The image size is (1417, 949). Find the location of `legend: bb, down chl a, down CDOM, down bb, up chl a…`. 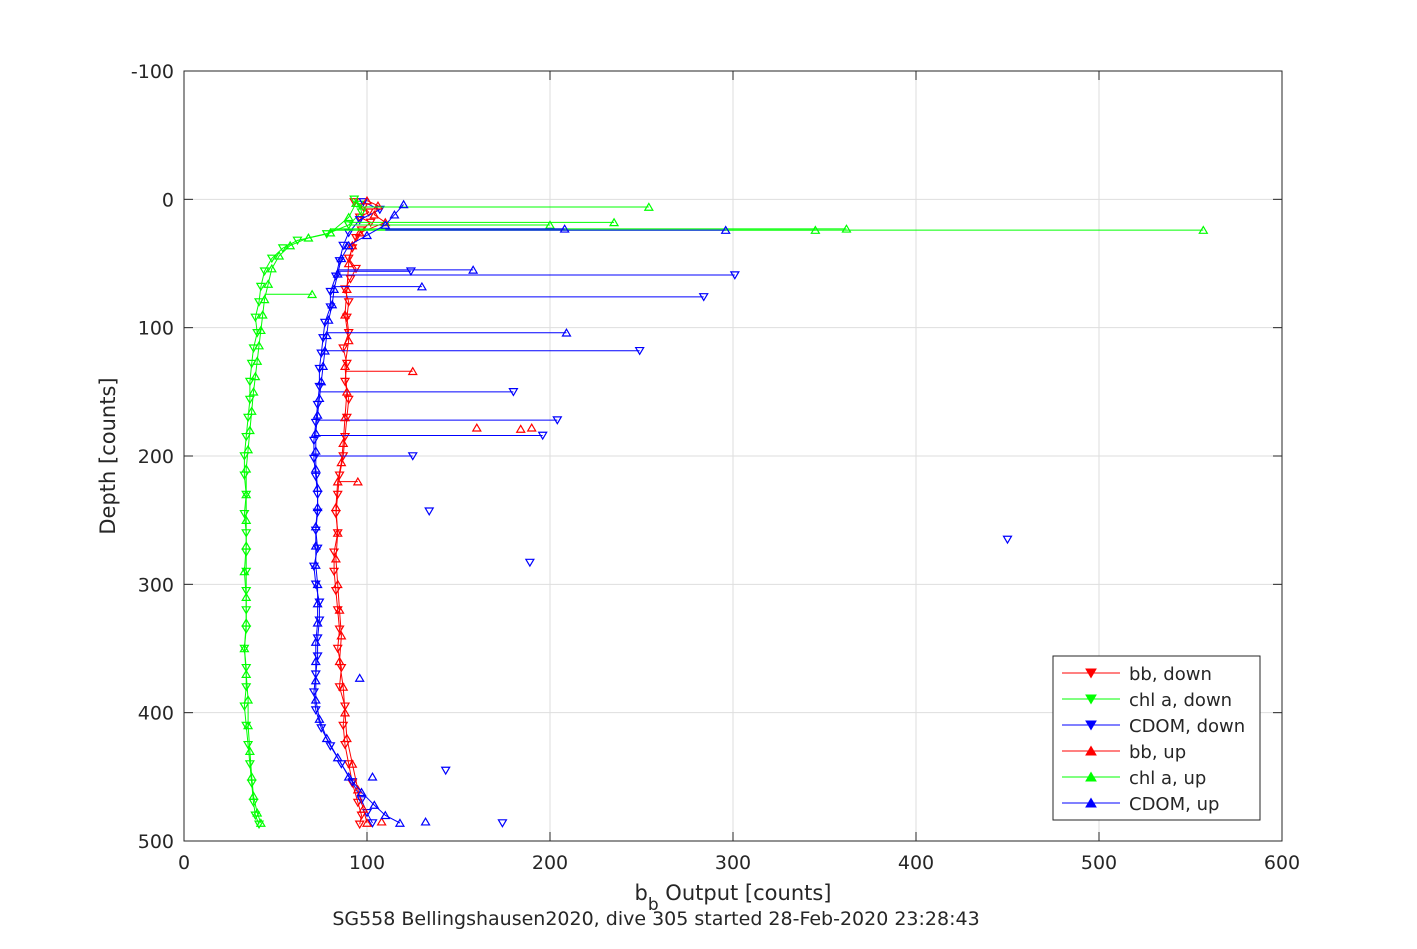

legend: bb, down chl a, down CDOM, down bb, up chl a… is located at coordinates (1156, 738).